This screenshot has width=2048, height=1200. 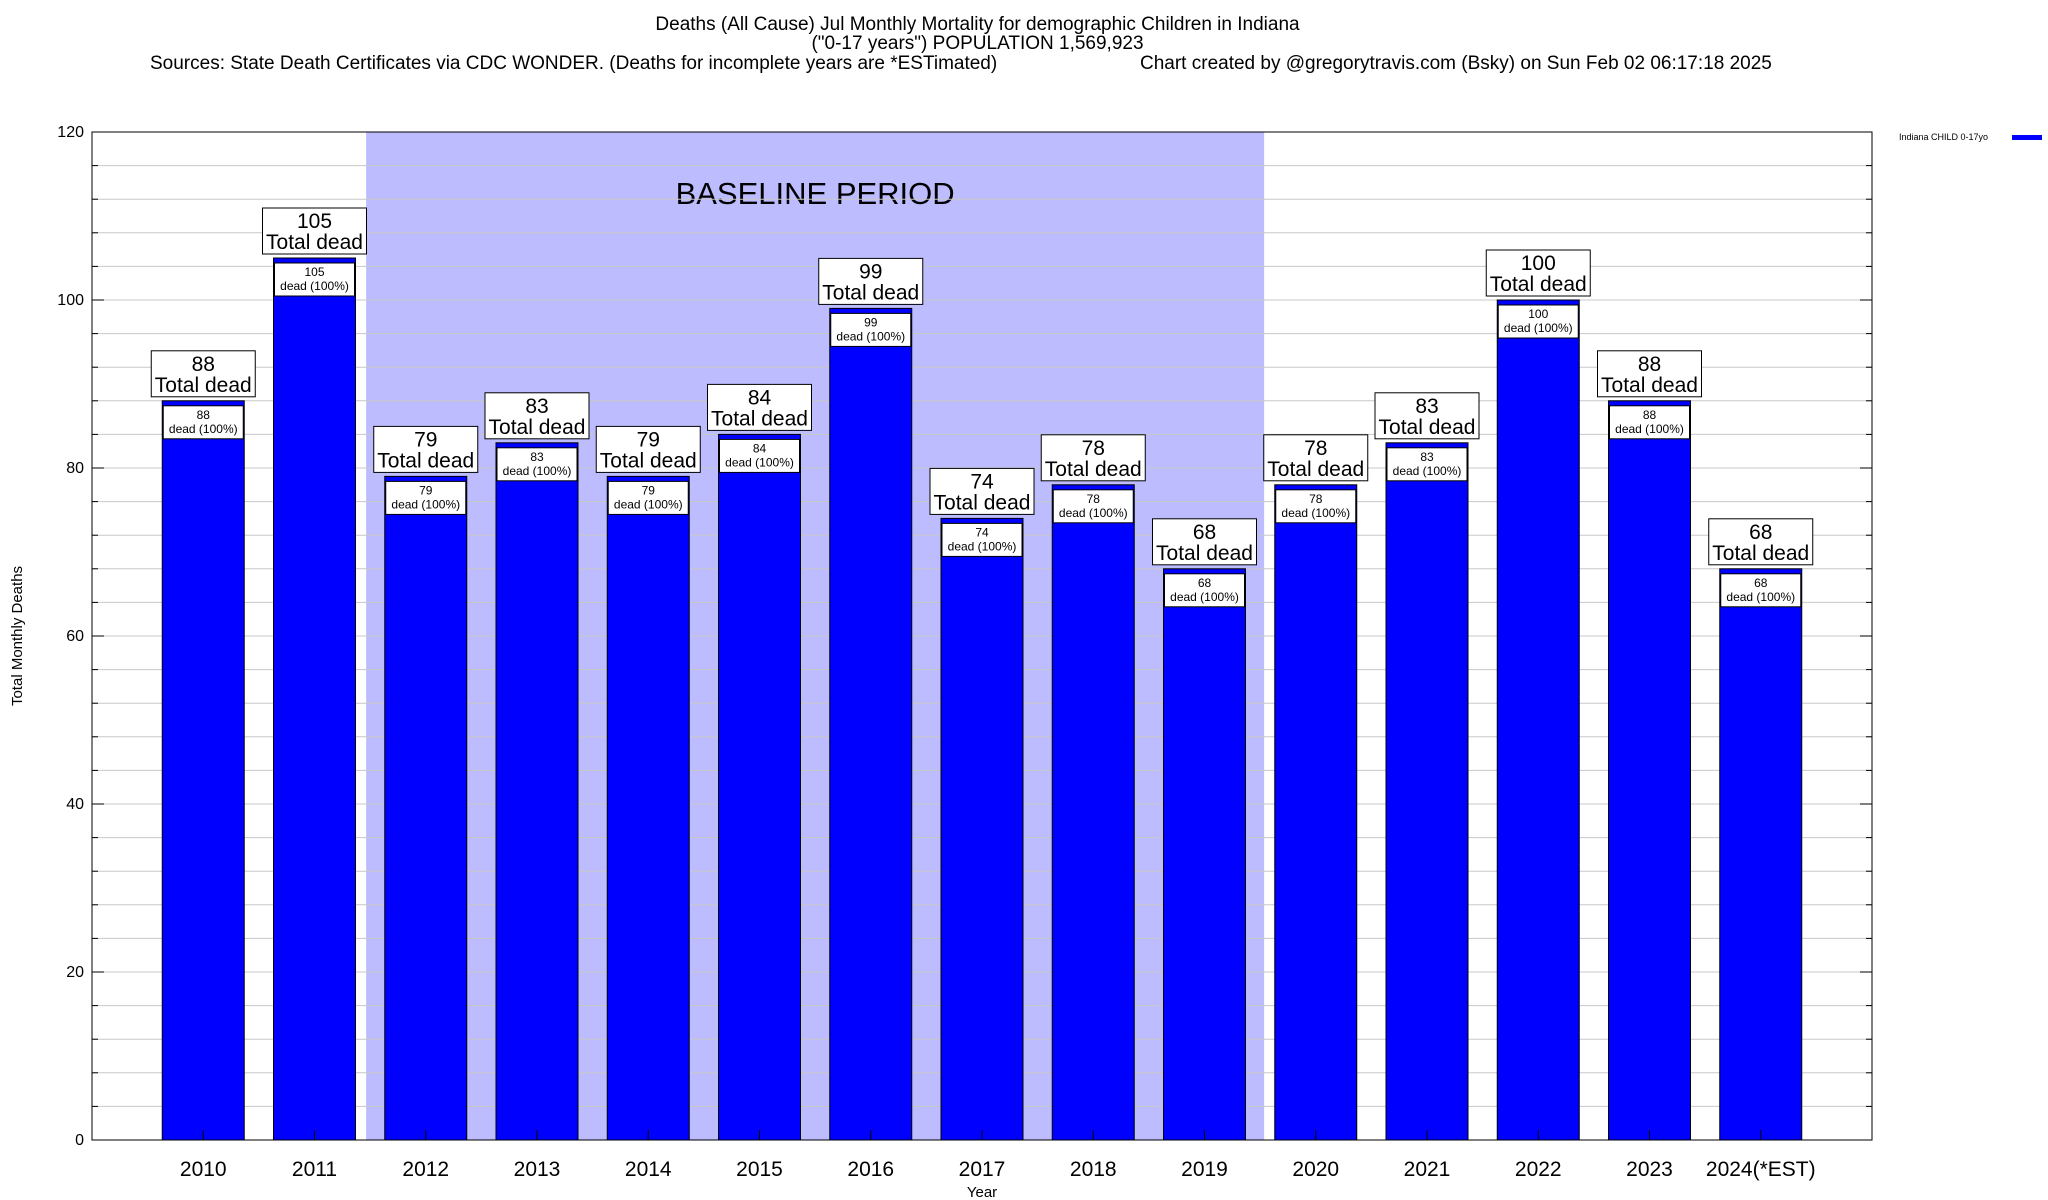 I want to click on y-tick-label: 20, so click(x=75, y=972).